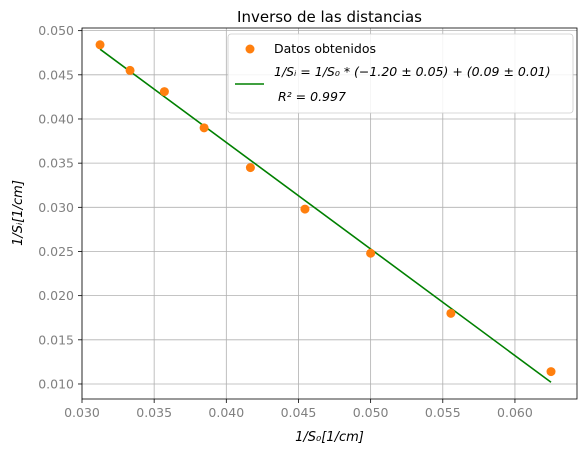  What do you see at coordinates (329, 17) in the screenshot?
I see `chart-title: Inverso de las distancias` at bounding box center [329, 17].